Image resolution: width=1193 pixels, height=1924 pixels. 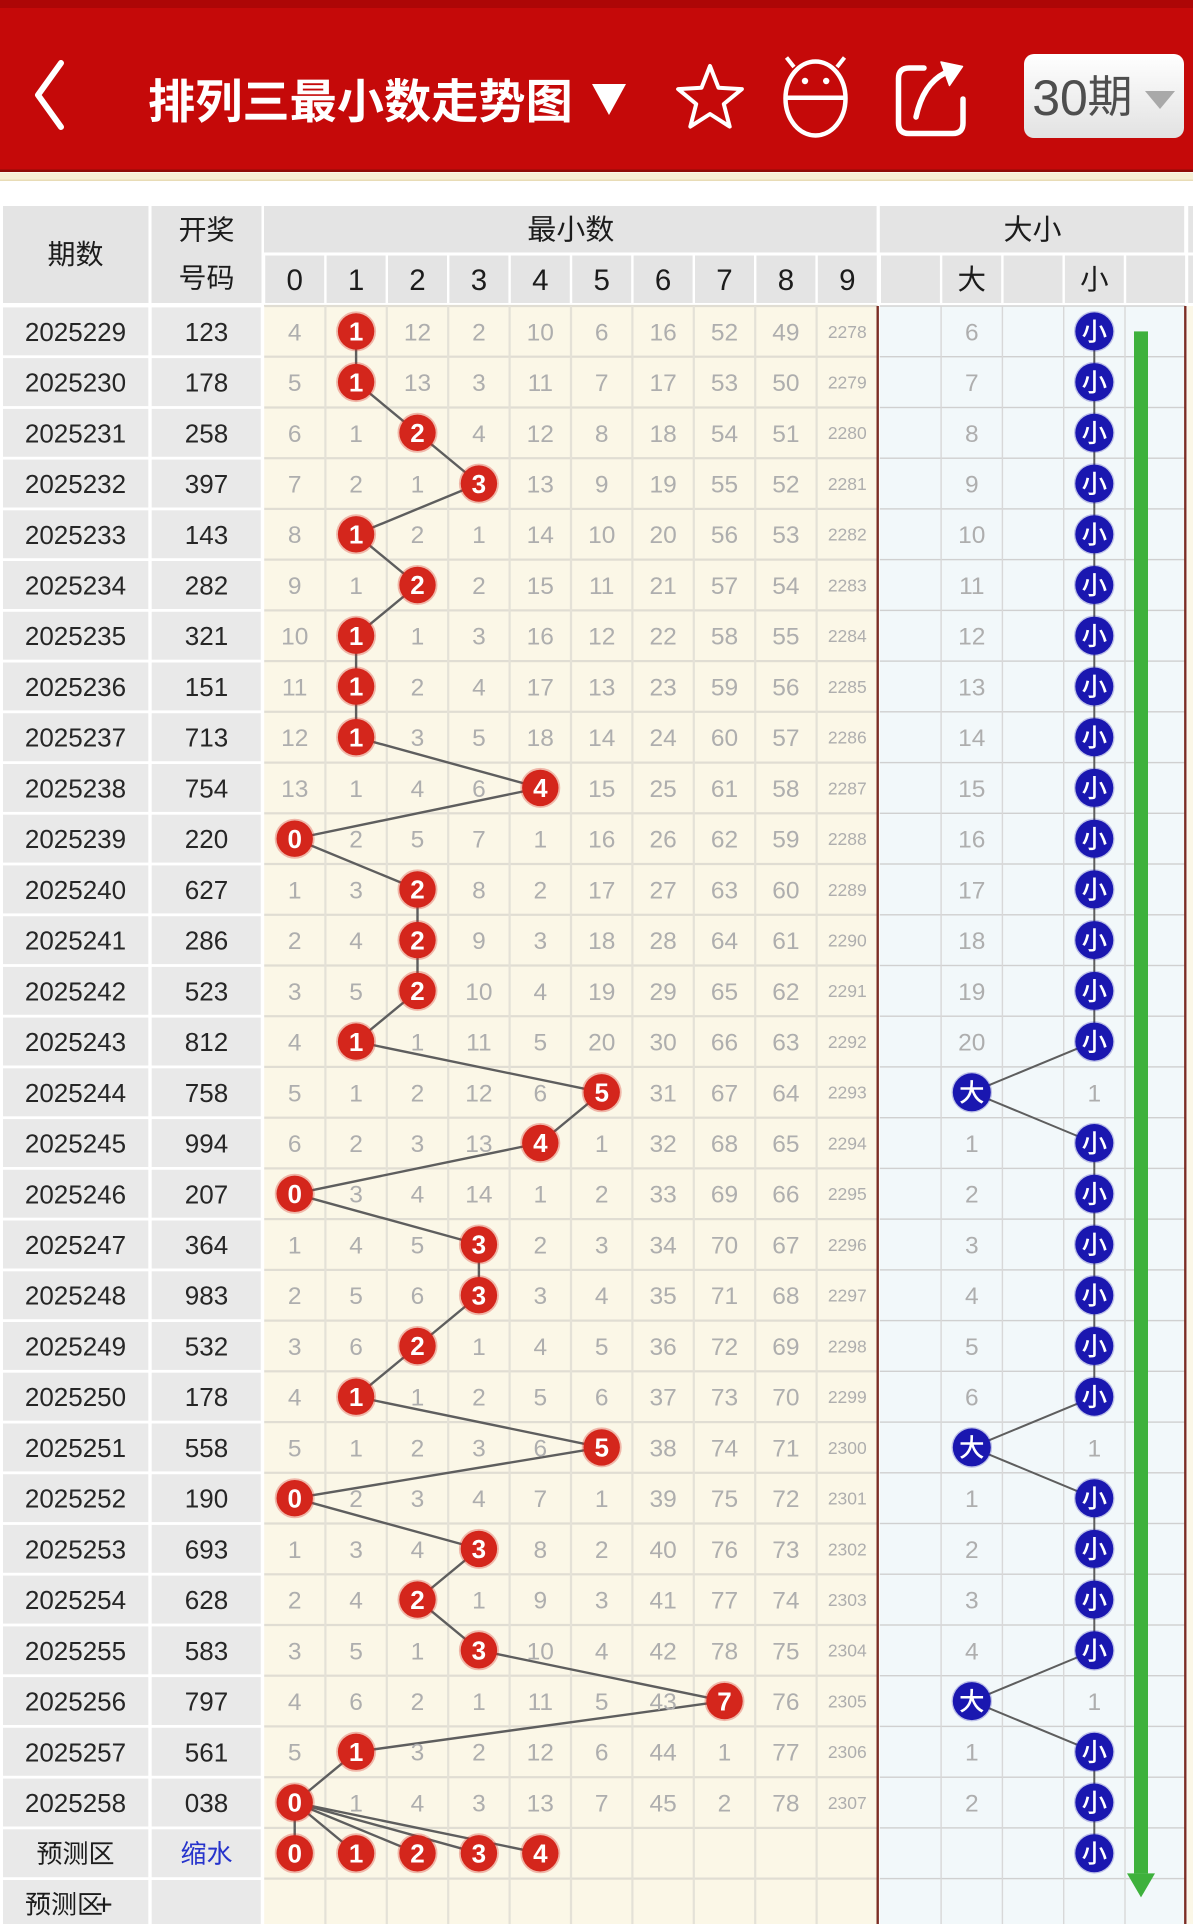 What do you see at coordinates (206, 1651) in the screenshot?
I see `svg-text: 583` at bounding box center [206, 1651].